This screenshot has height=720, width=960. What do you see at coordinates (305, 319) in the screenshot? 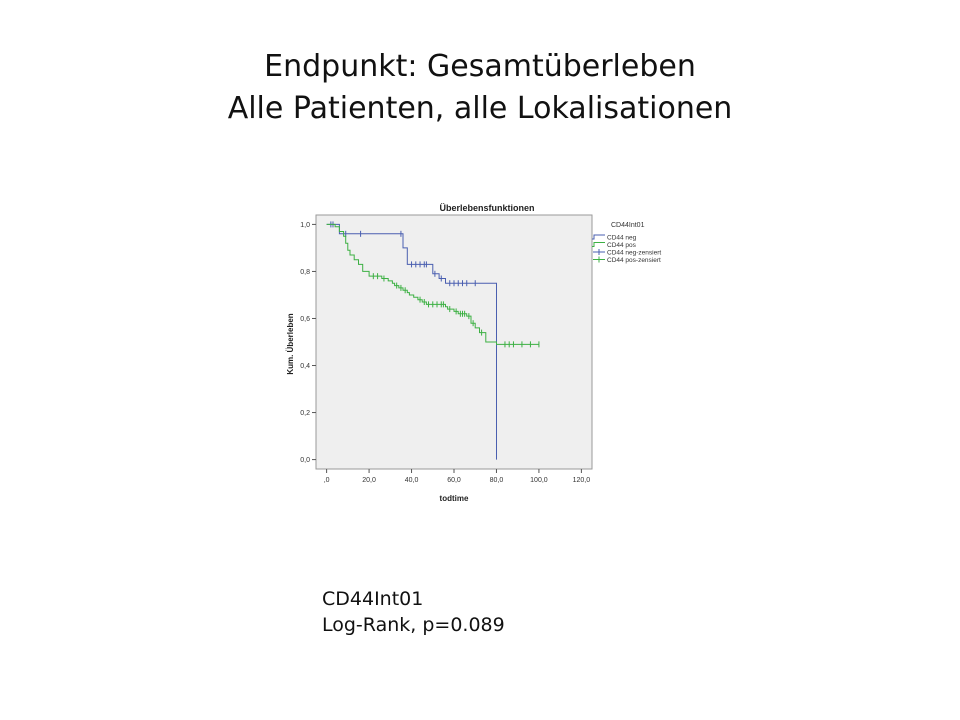
I see `y-tick-label: 0,6` at bounding box center [305, 319].